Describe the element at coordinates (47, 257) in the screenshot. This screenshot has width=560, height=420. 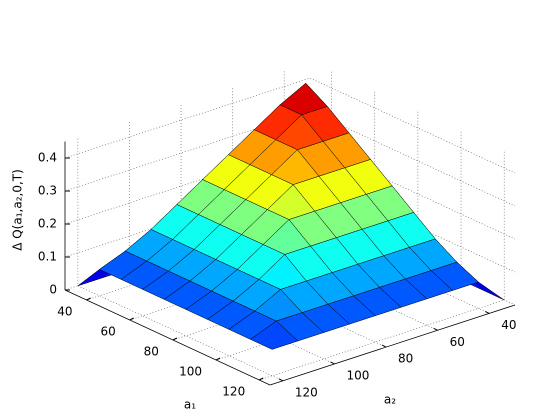
I see `z-tick-label: 0.1` at that location.